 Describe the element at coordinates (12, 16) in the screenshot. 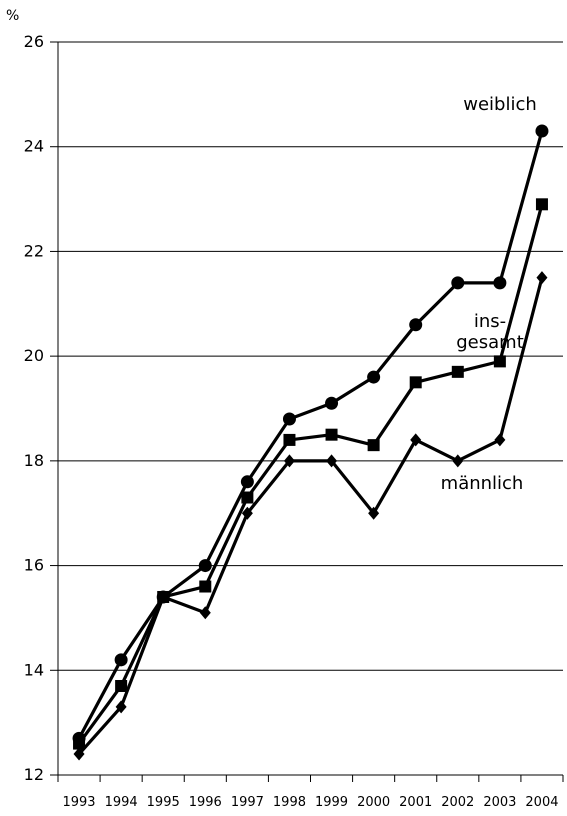

I see `y-axis-label: %` at that location.